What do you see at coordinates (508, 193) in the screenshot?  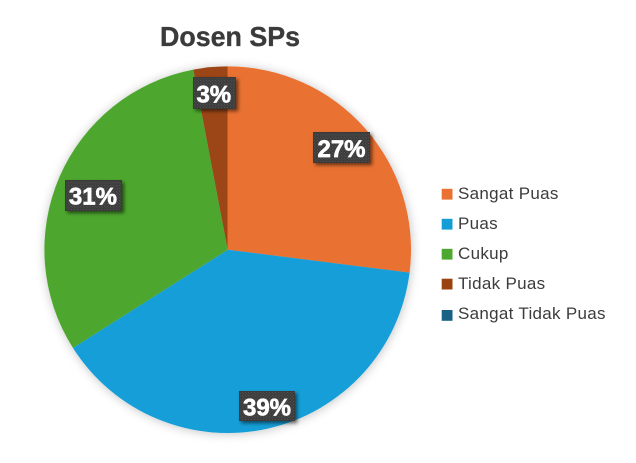 I see `svg-text: Sangat Puas` at bounding box center [508, 193].